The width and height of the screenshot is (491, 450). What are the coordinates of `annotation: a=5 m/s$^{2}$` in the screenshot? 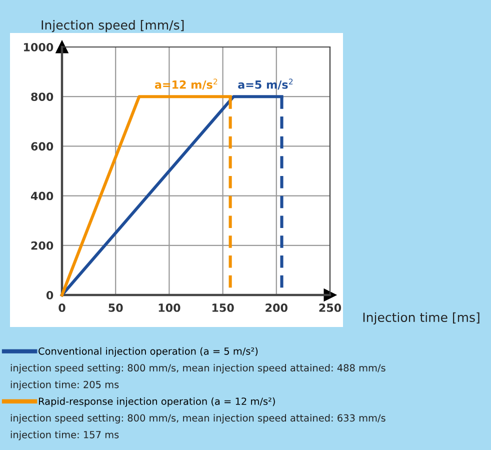 It's located at (265, 84).